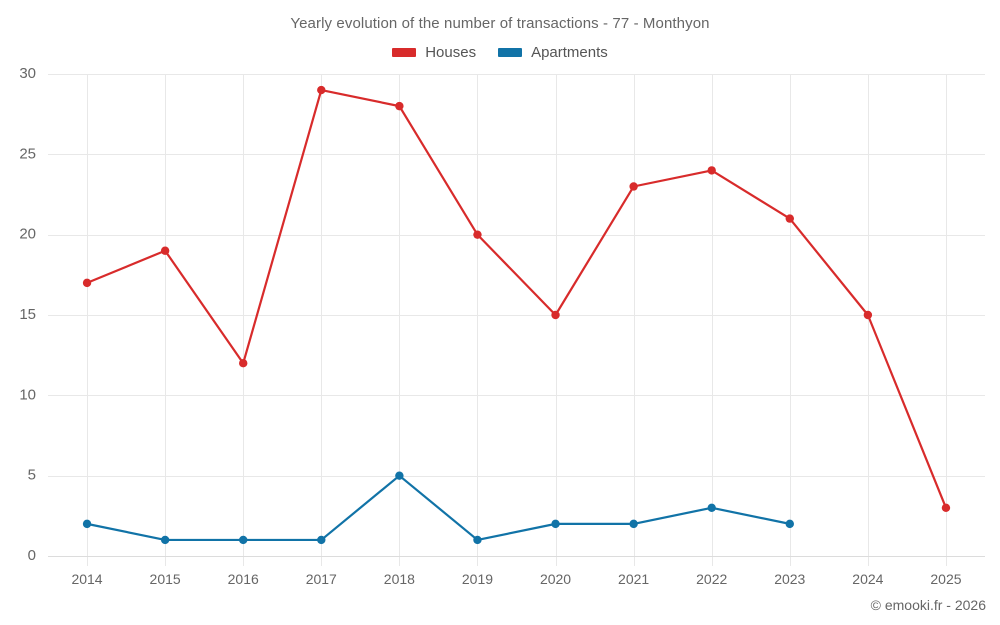 The height and width of the screenshot is (625, 1000). What do you see at coordinates (321, 579) in the screenshot?
I see `x-tick-label: 2017` at bounding box center [321, 579].